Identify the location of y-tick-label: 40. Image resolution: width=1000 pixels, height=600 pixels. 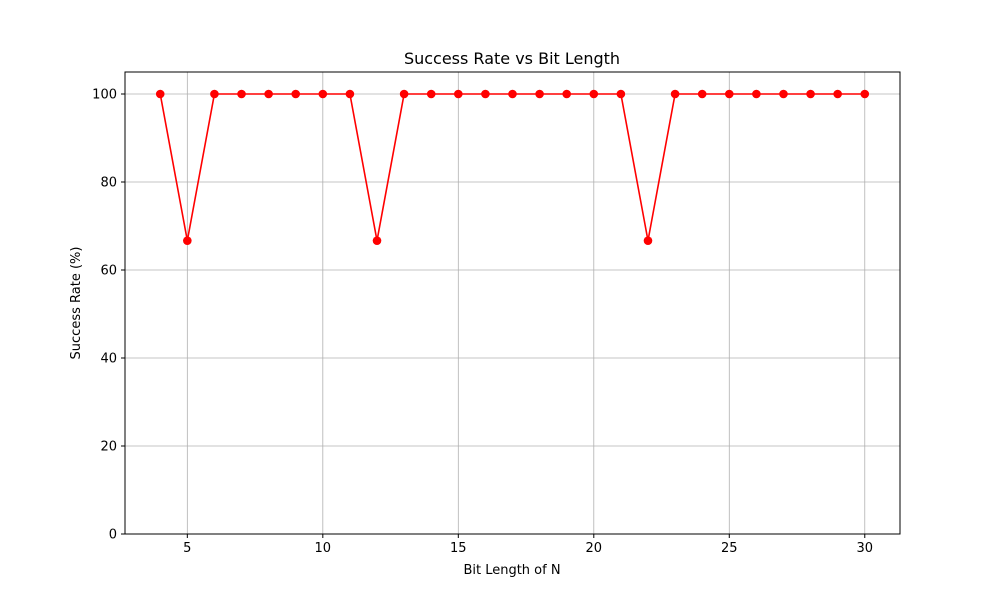
(108, 359).